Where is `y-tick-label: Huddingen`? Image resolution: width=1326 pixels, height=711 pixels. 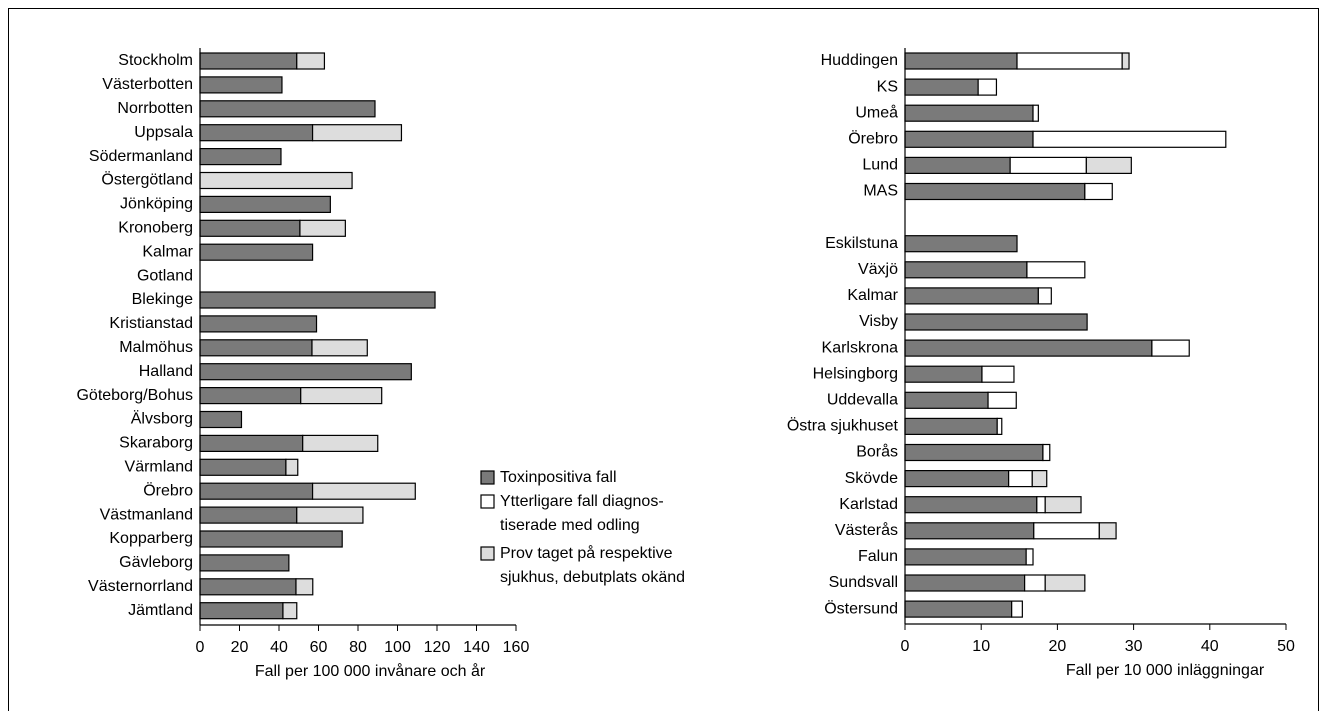
y-tick-label: Huddingen is located at coordinates (859, 60).